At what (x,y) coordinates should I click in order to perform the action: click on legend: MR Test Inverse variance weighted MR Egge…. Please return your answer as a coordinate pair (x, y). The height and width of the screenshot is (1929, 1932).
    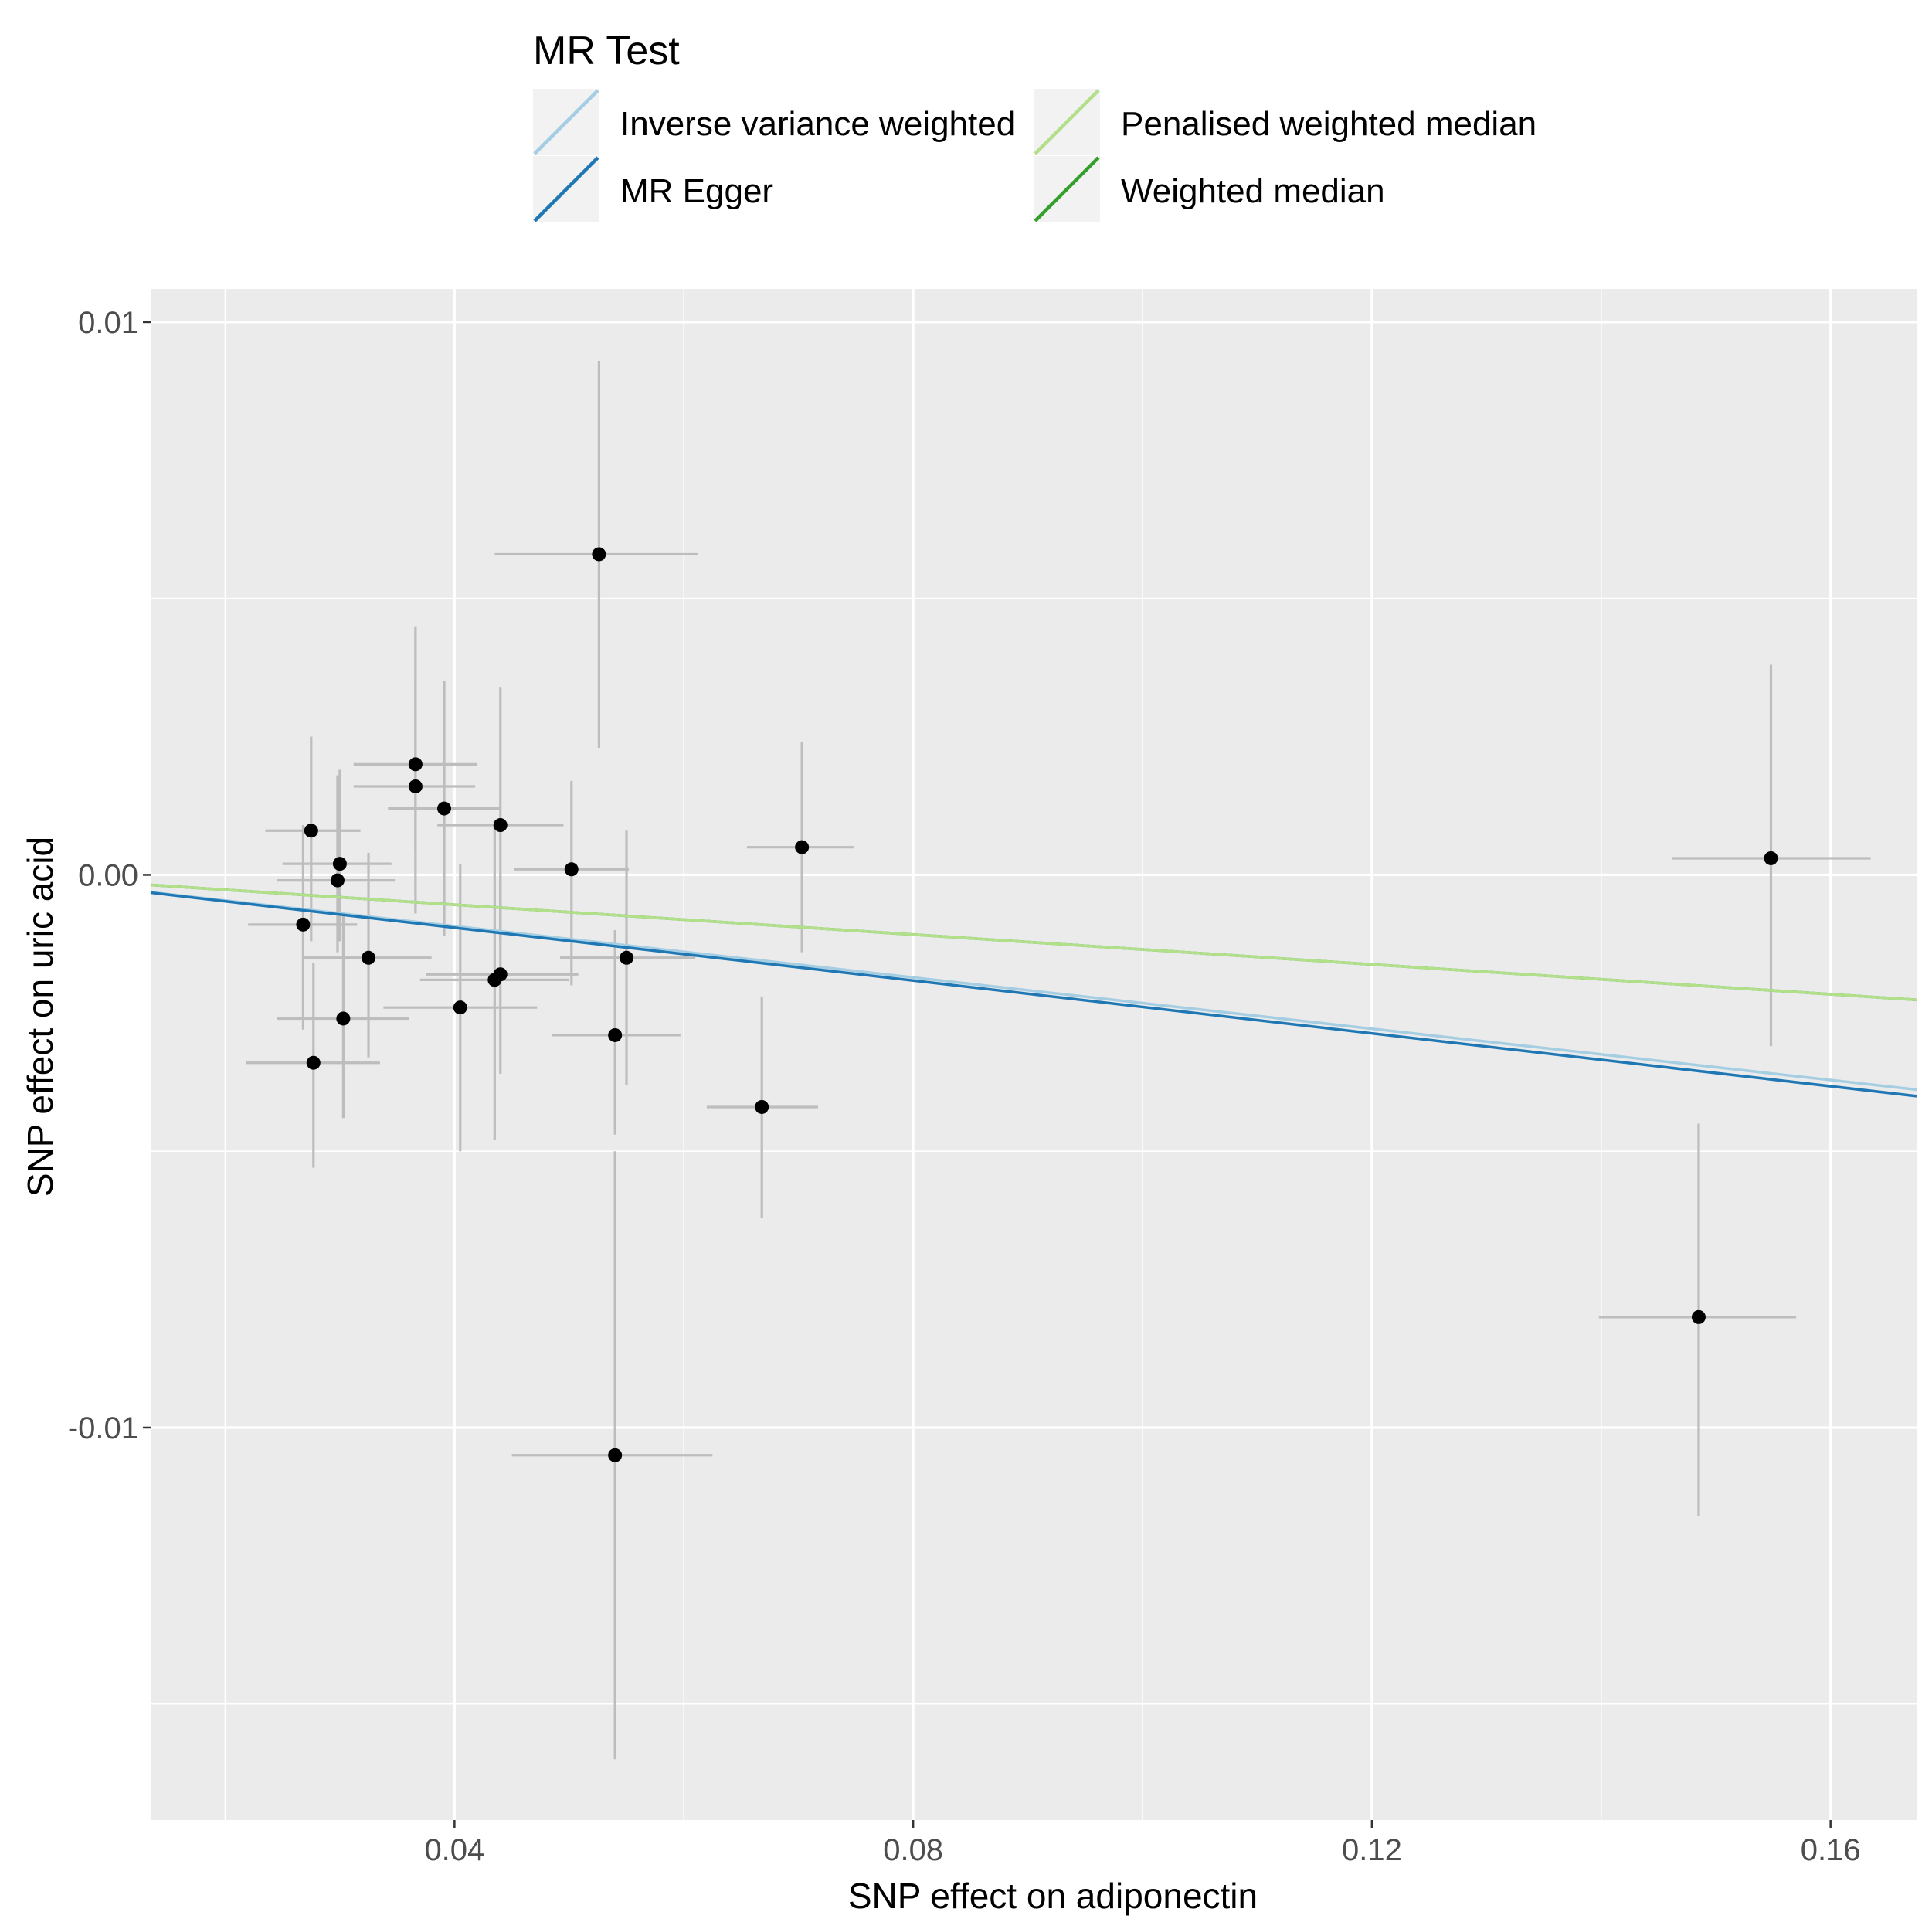
    Looking at the image, I should click on (1034, 125).